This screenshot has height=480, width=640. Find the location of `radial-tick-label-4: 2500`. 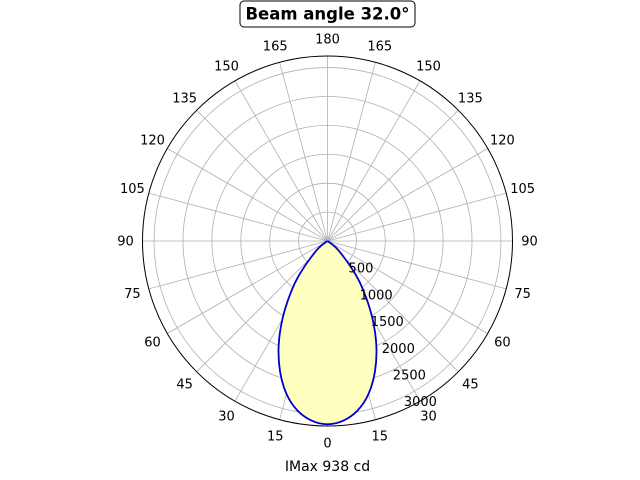

radial-tick-label-4: 2500 is located at coordinates (409, 376).